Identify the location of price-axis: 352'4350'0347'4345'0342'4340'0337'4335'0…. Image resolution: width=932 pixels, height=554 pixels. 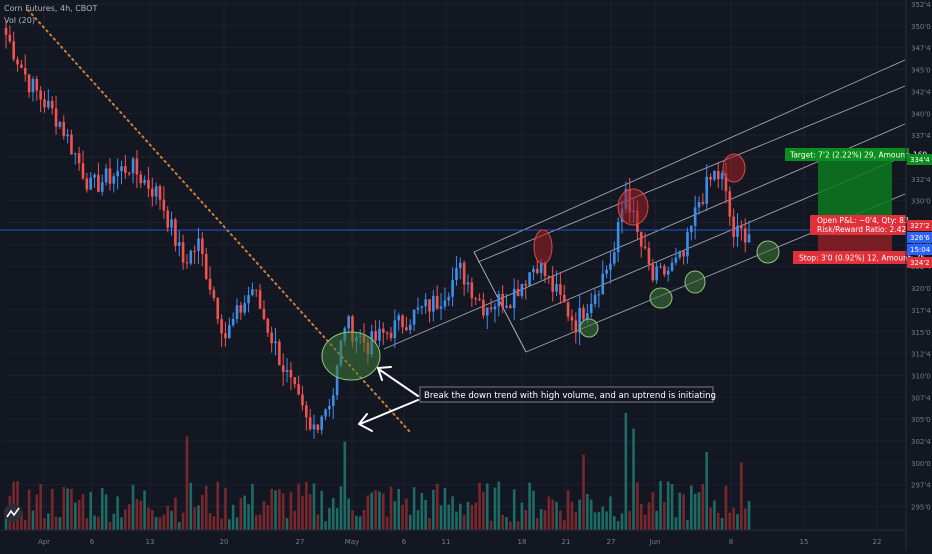
(918, 275).